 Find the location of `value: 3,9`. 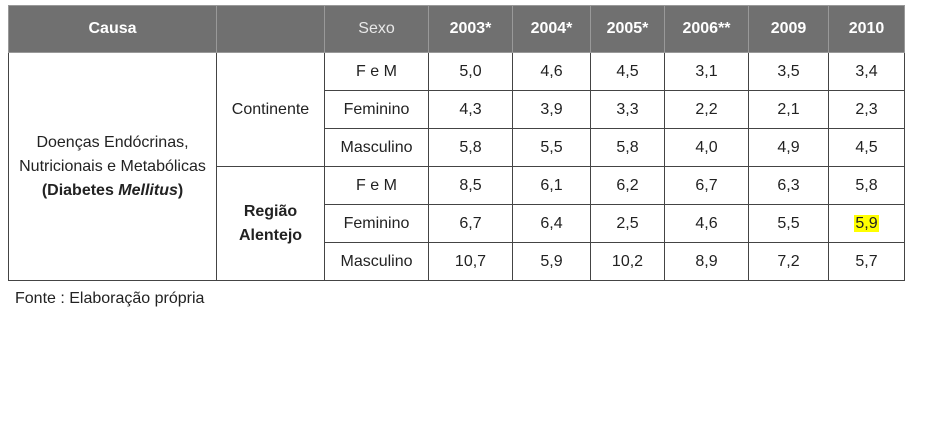

value: 3,9 is located at coordinates (551, 109).